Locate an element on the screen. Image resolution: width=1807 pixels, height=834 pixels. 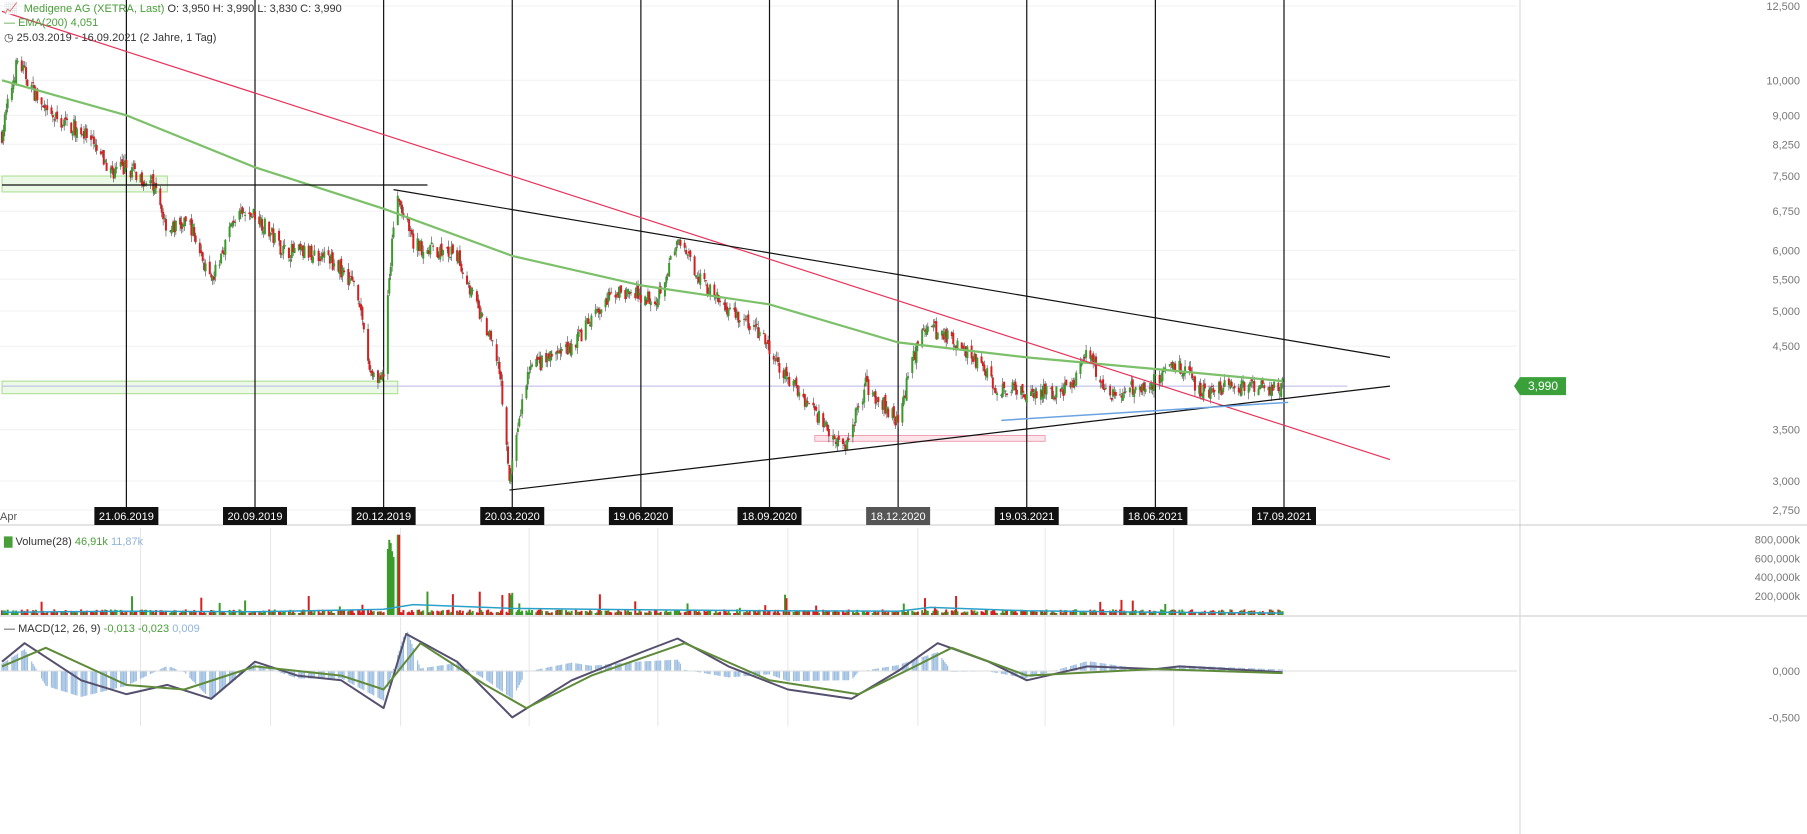
x-tick-label: 17.09.2021 is located at coordinates (1283, 517).